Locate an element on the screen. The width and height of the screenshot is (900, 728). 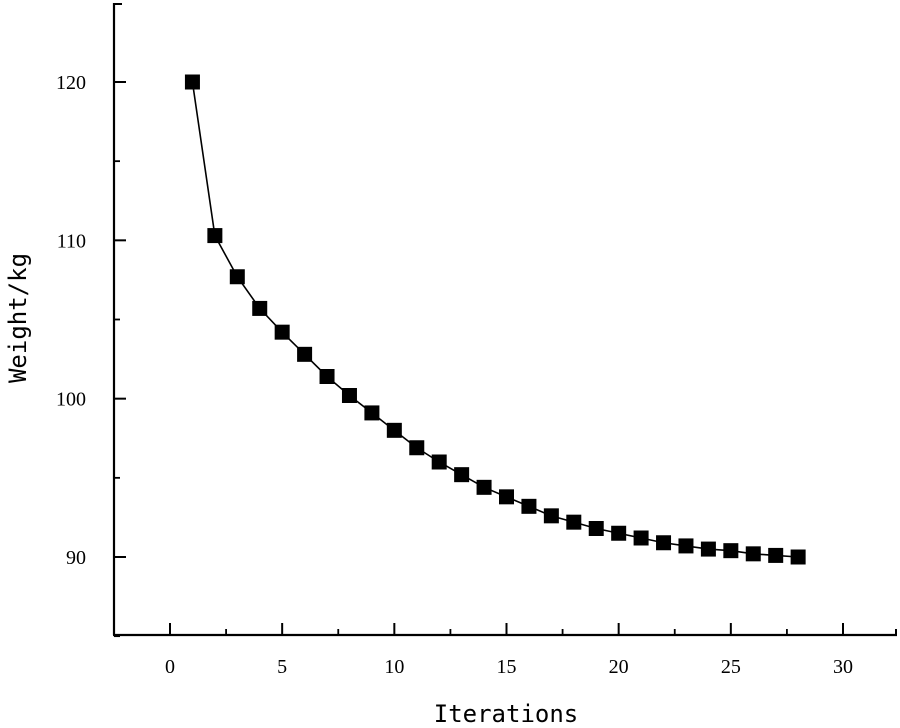
x-tick-label: 25 is located at coordinates (731, 667).